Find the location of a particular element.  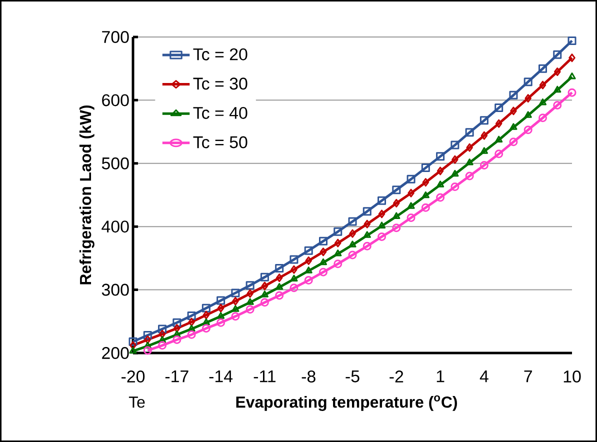

y-axis-title: Refrigeration Laod (kW) is located at coordinates (86, 194).